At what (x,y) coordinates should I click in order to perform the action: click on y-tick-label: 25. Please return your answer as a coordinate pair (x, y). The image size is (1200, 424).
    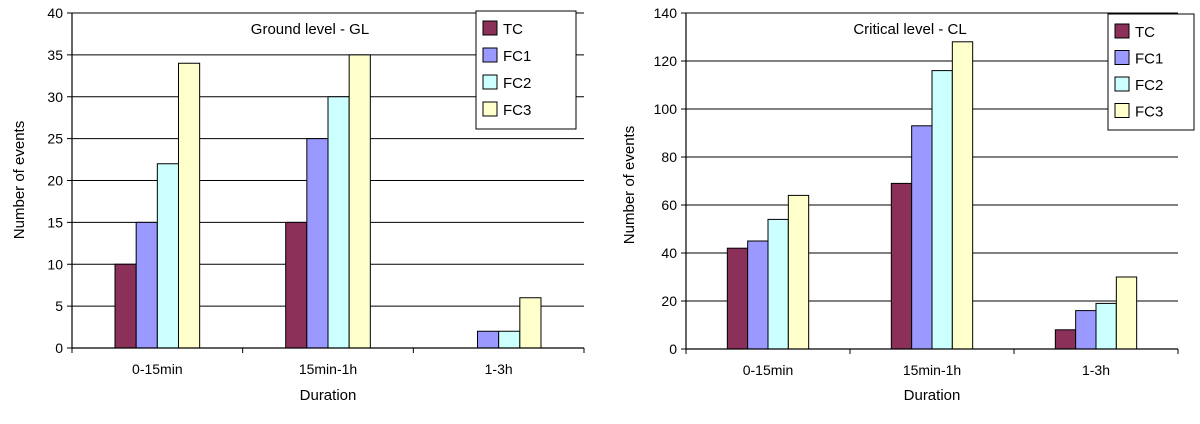
    Looking at the image, I should click on (55, 139).